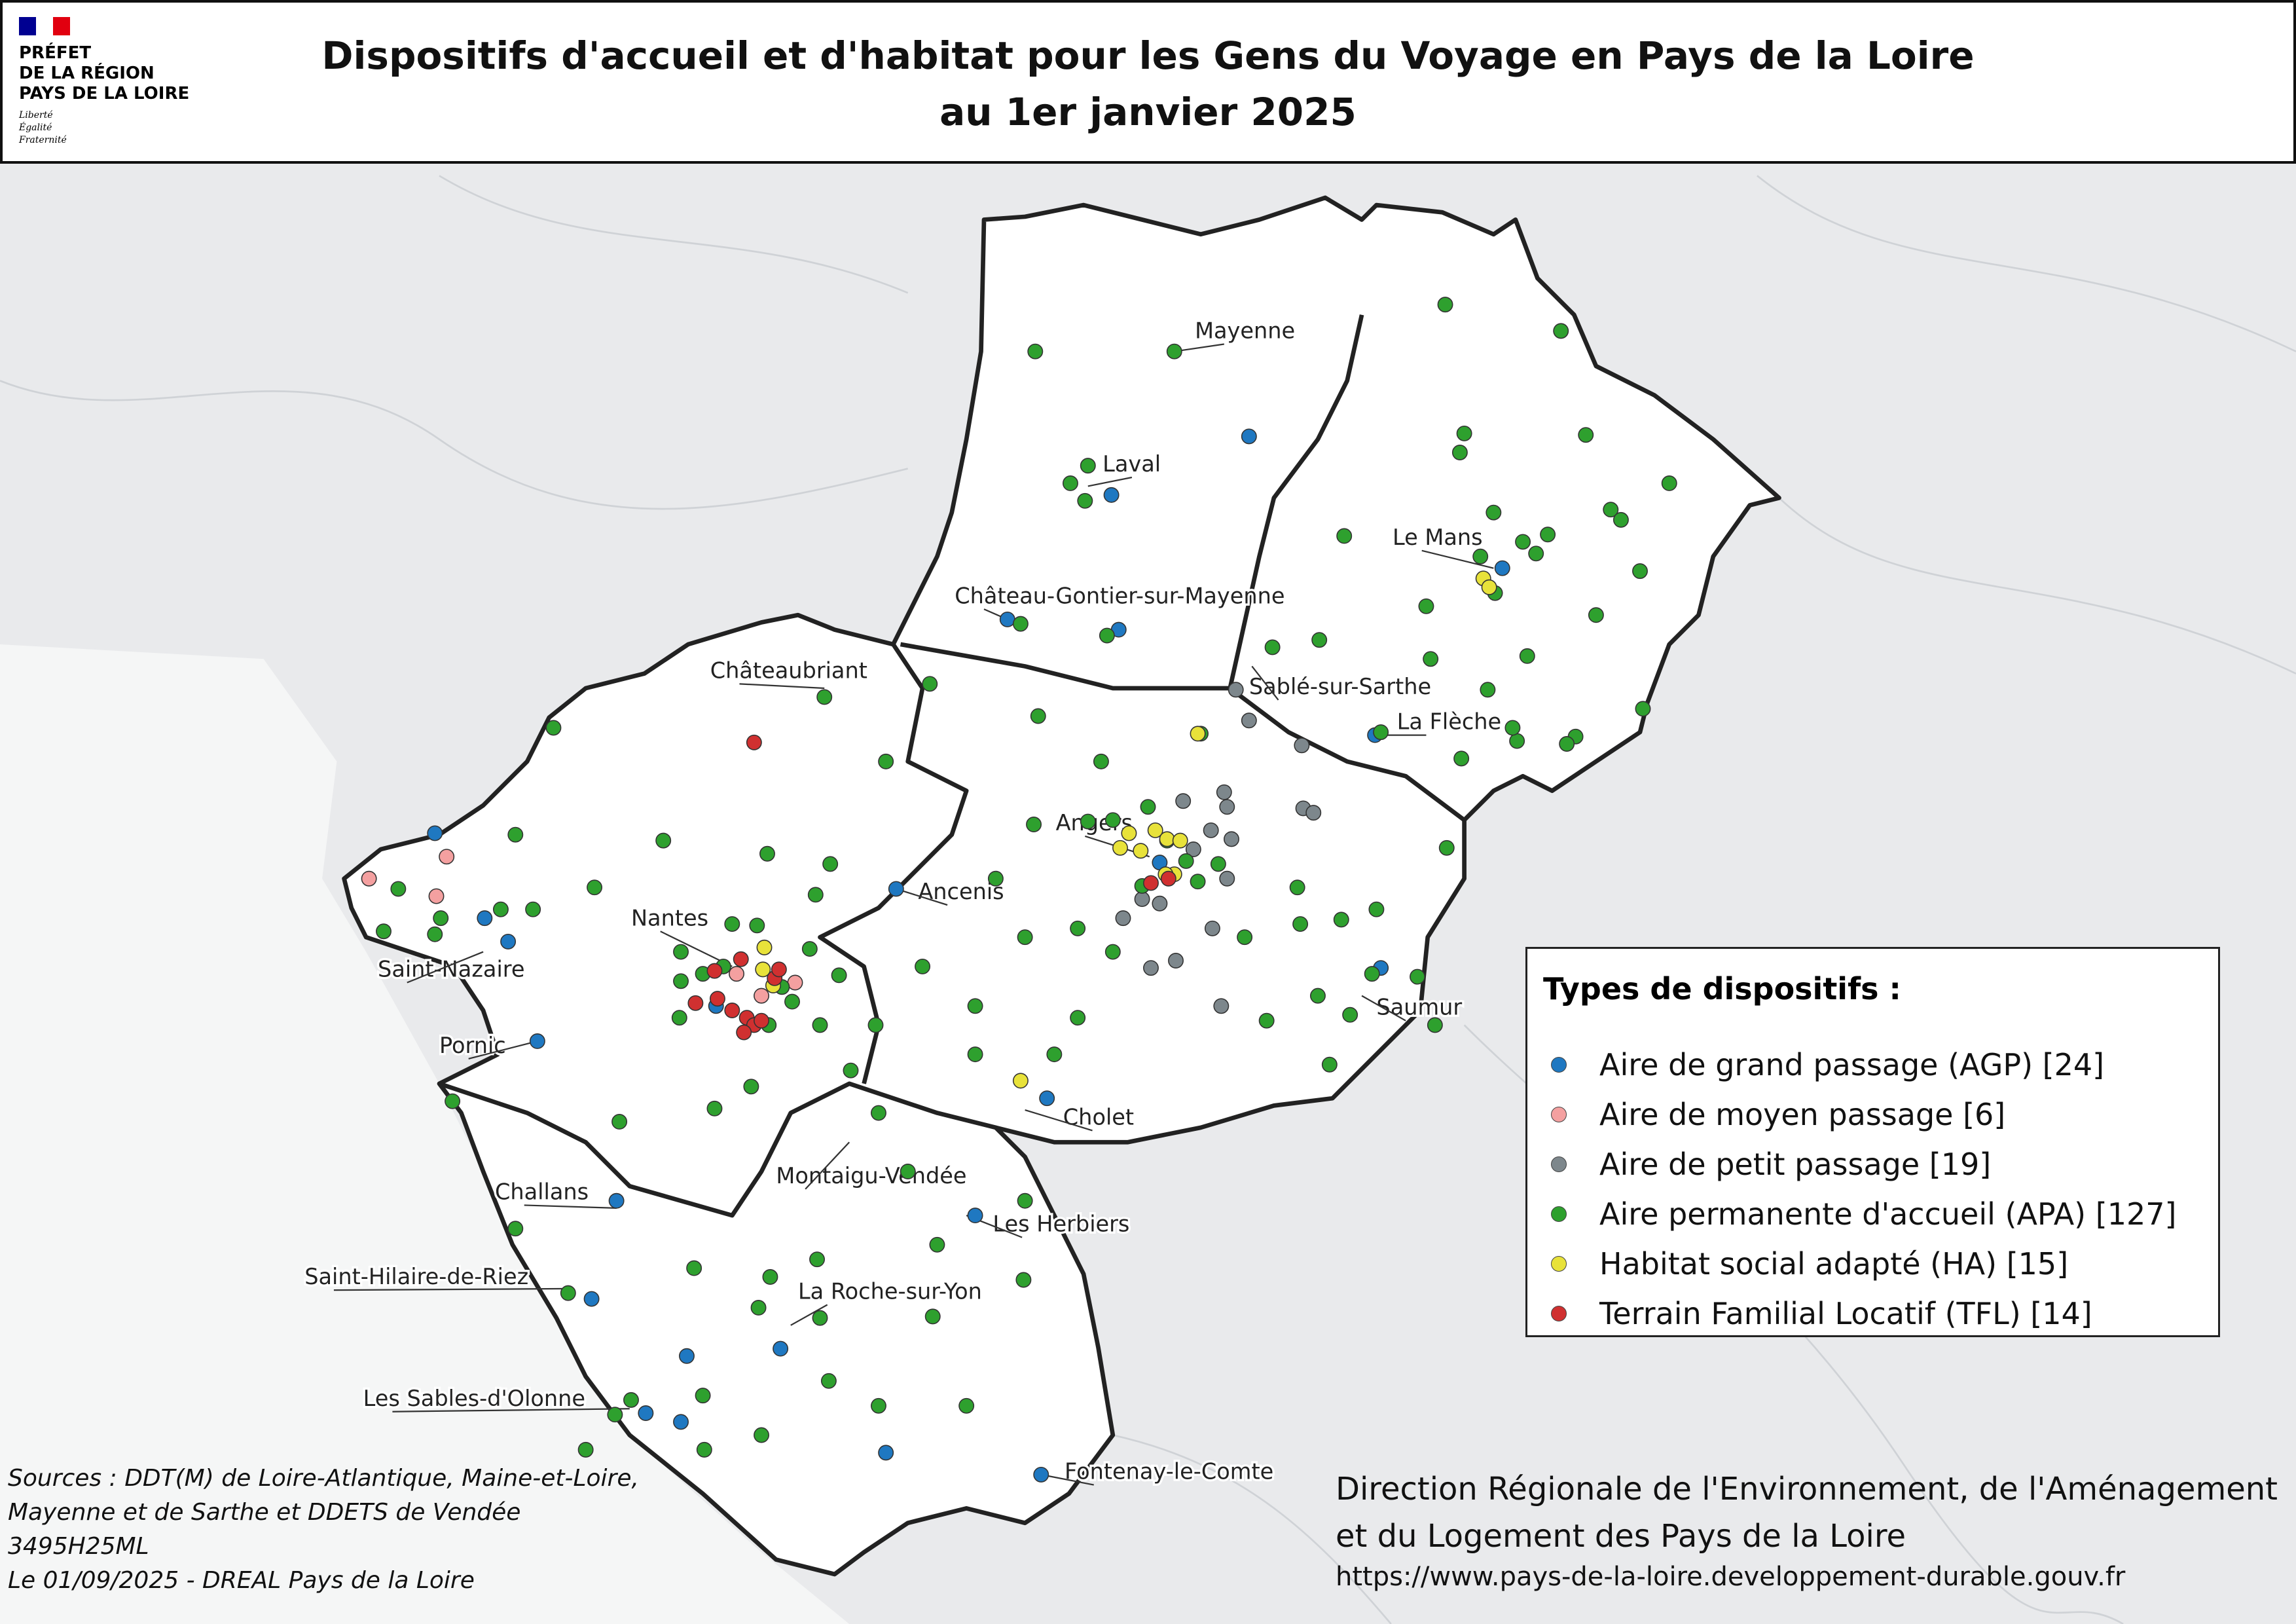  What do you see at coordinates (1340, 686) in the screenshot?
I see `place-label: Sablé-sur-Sarthe` at bounding box center [1340, 686].